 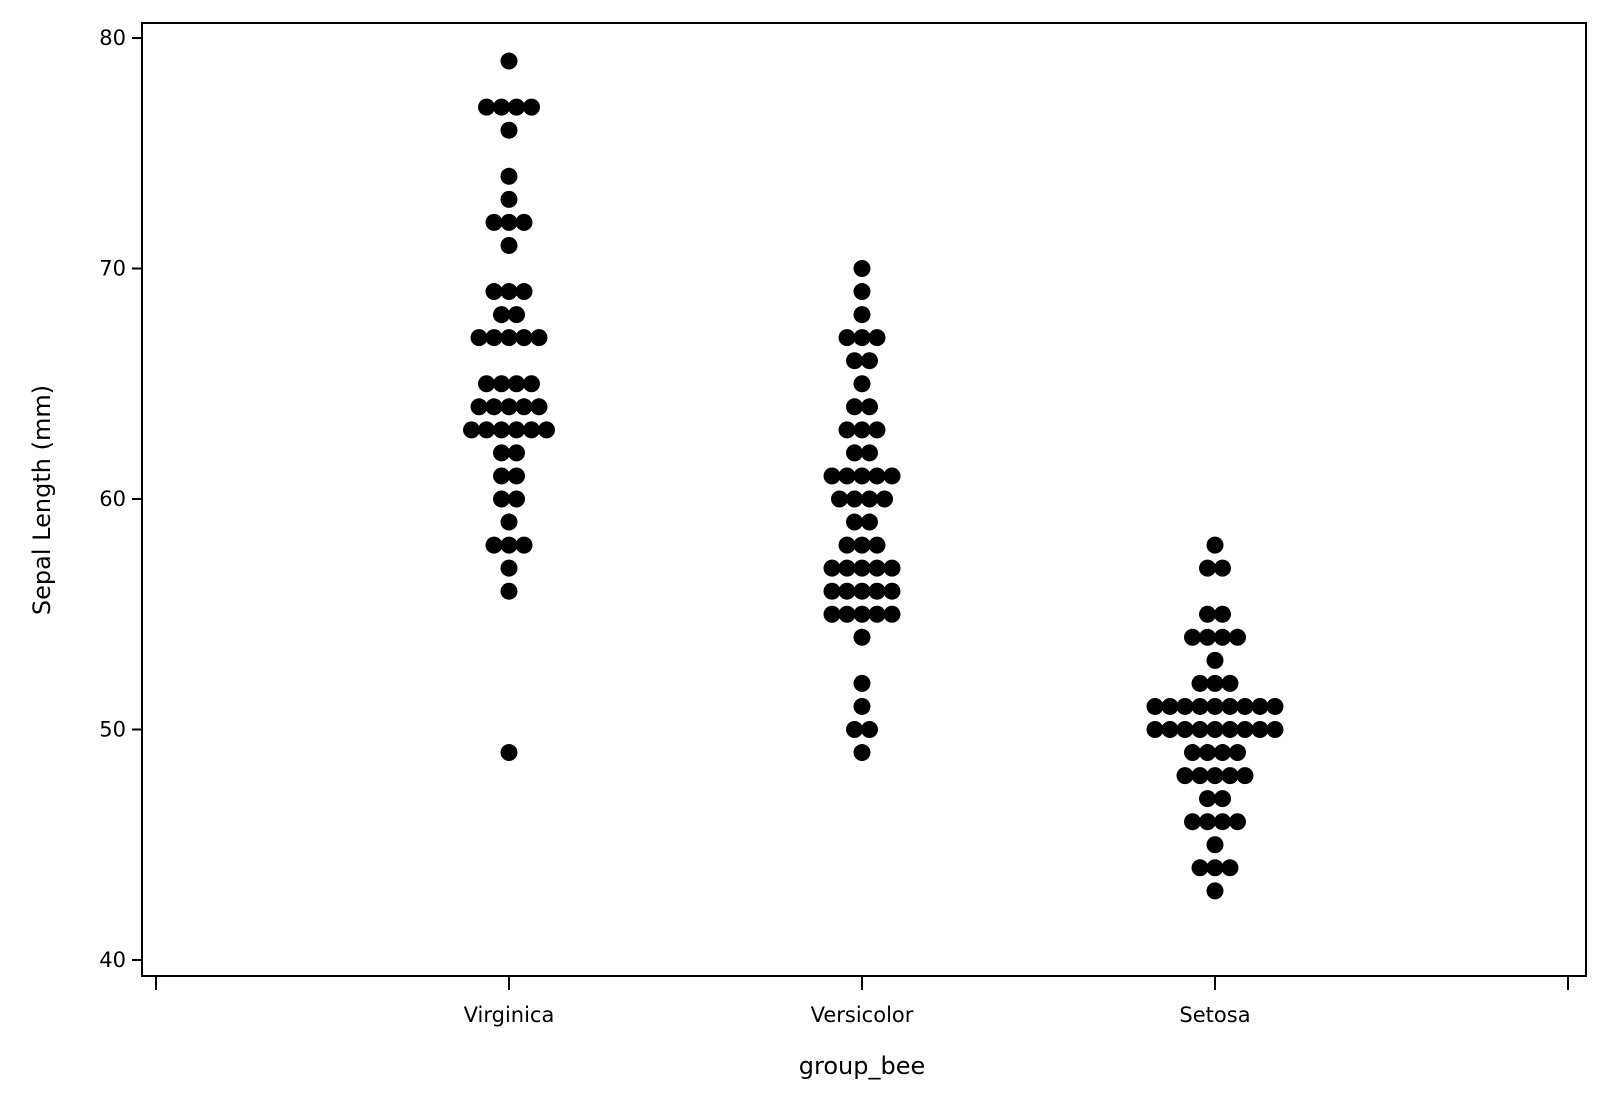 What do you see at coordinates (862, 1066) in the screenshot?
I see `x-axis-label: group_bee` at bounding box center [862, 1066].